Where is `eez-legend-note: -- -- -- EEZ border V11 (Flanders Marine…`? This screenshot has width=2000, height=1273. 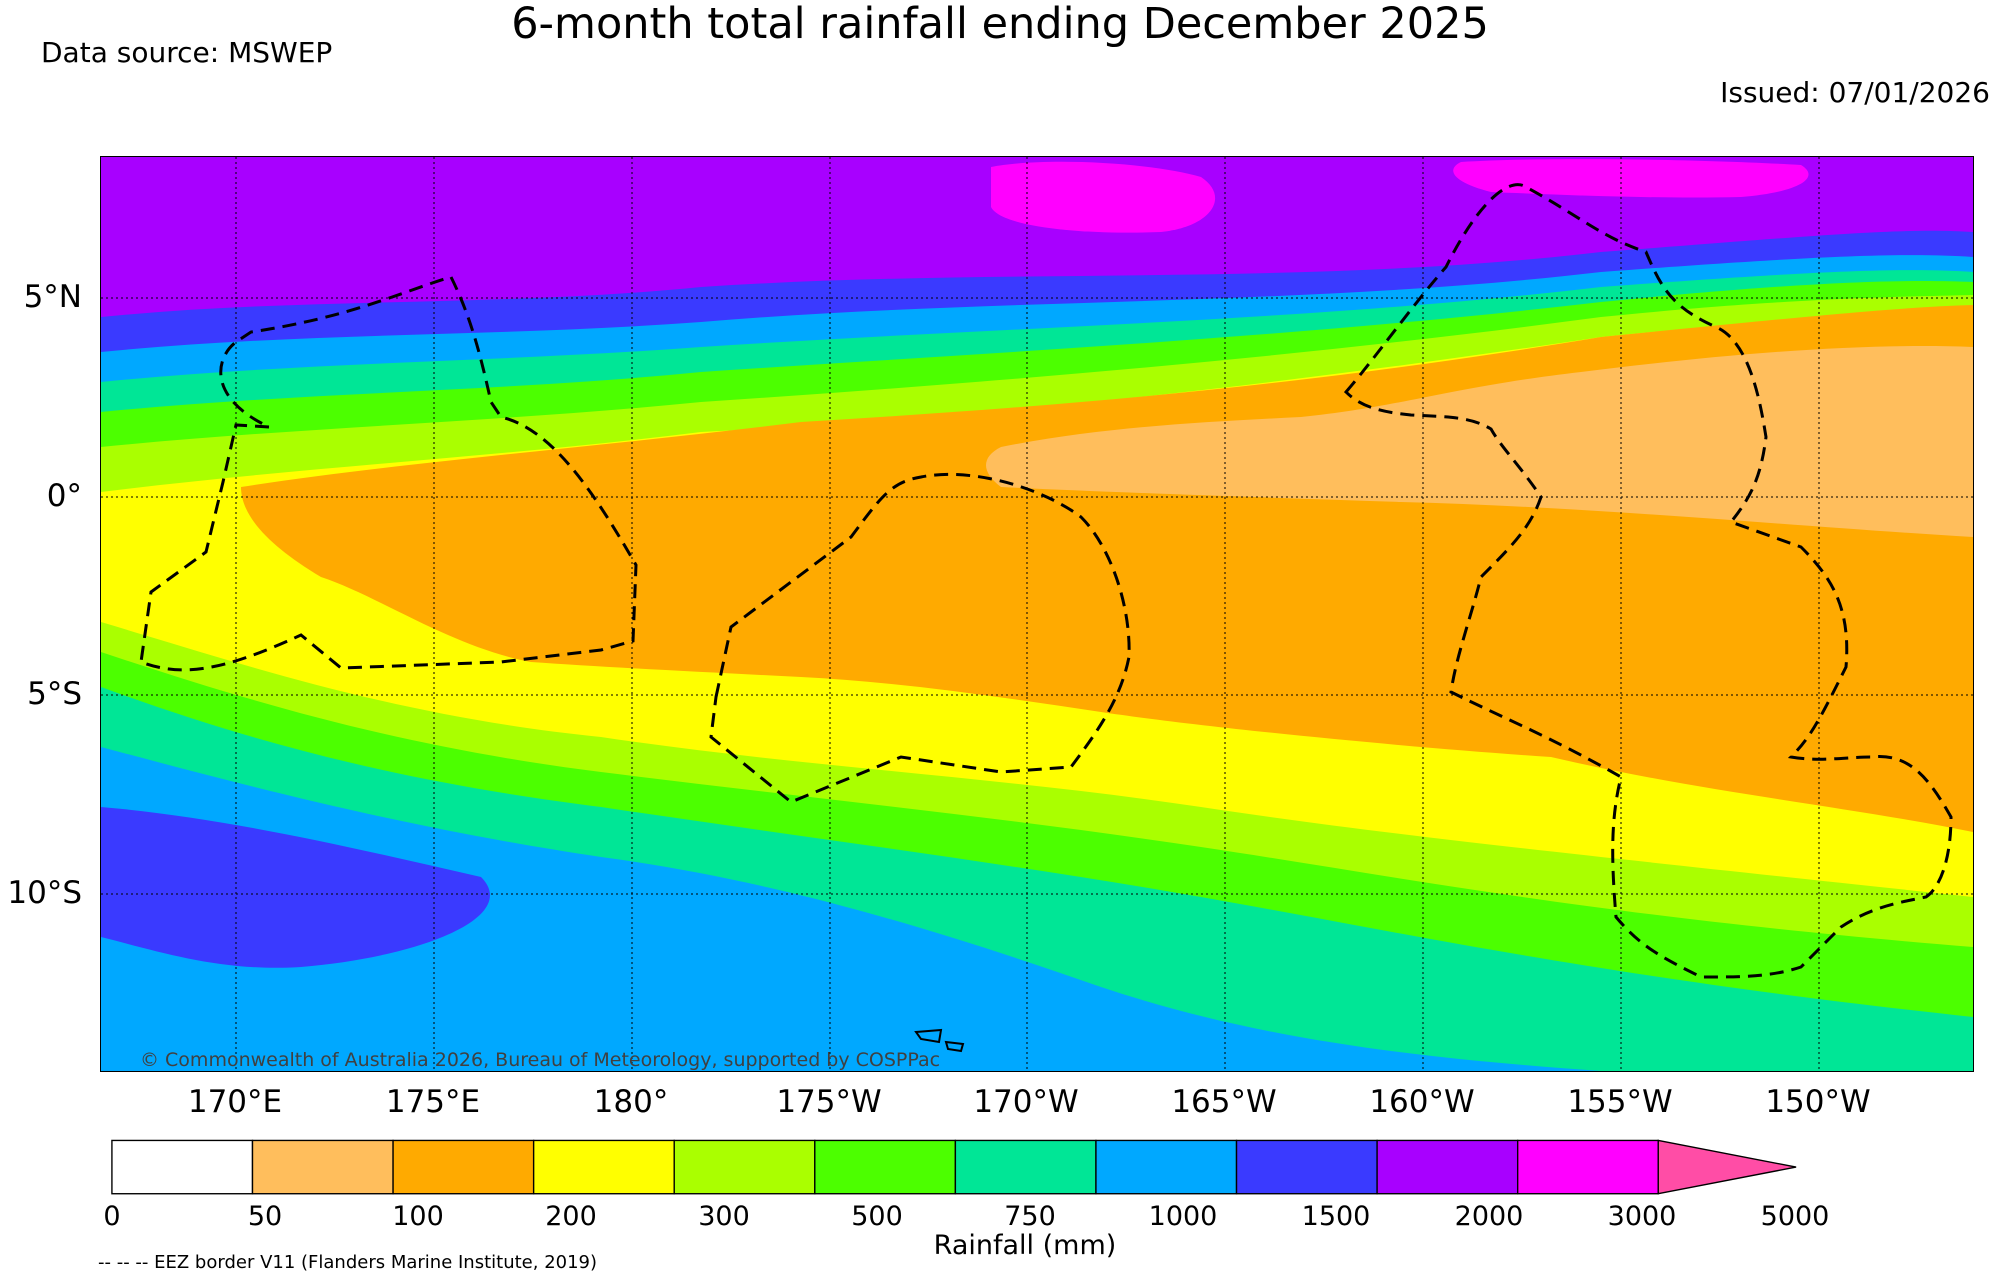
eez-legend-note: -- -- -- EEZ border V11 (Flanders Marine… is located at coordinates (348, 1262).